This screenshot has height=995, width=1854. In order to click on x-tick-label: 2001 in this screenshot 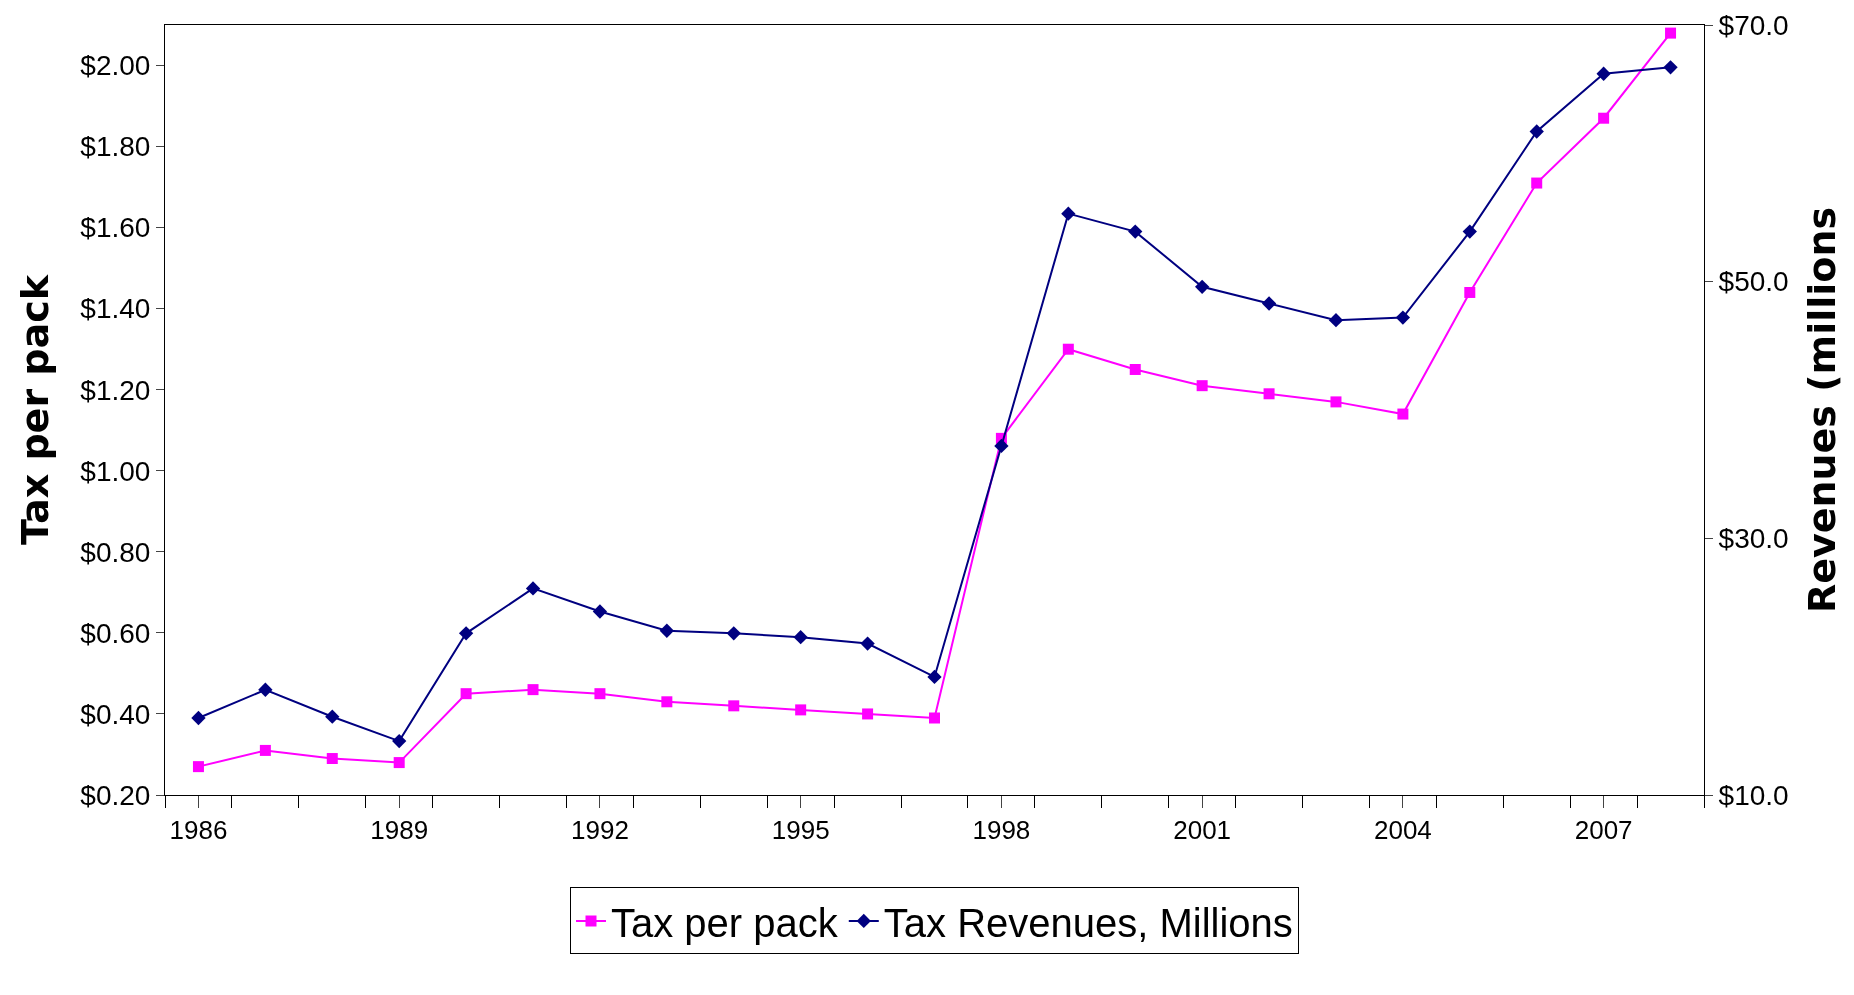, I will do `click(1202, 830)`.